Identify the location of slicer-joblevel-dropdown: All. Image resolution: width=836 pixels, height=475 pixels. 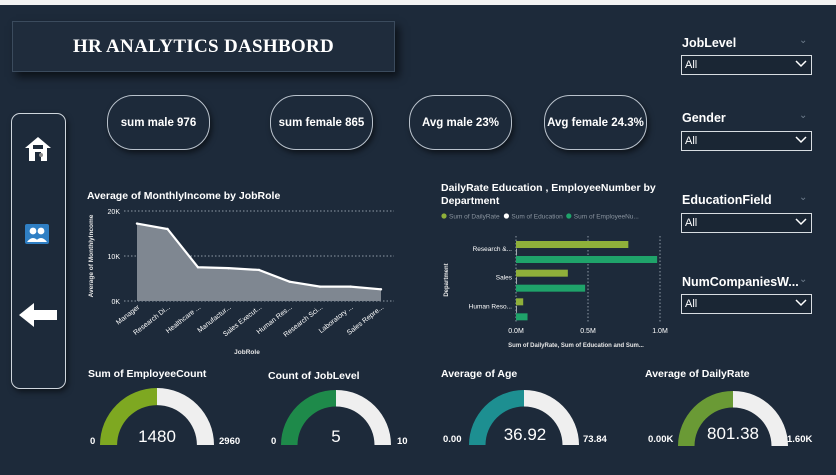
(746, 65).